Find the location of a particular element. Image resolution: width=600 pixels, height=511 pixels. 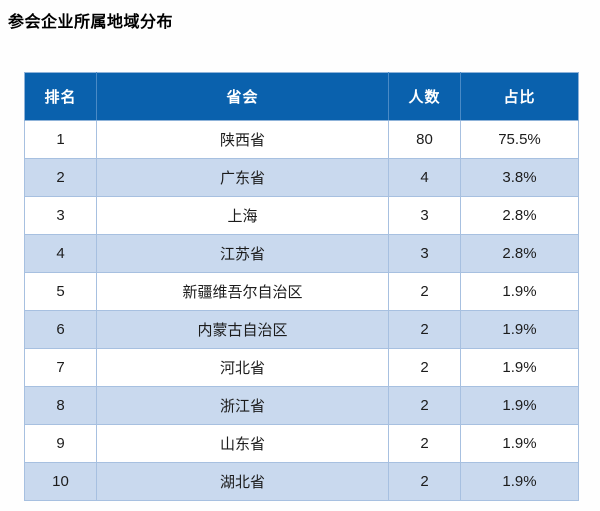

table-row: 3 上海 3 2.8% is located at coordinates (301, 215).